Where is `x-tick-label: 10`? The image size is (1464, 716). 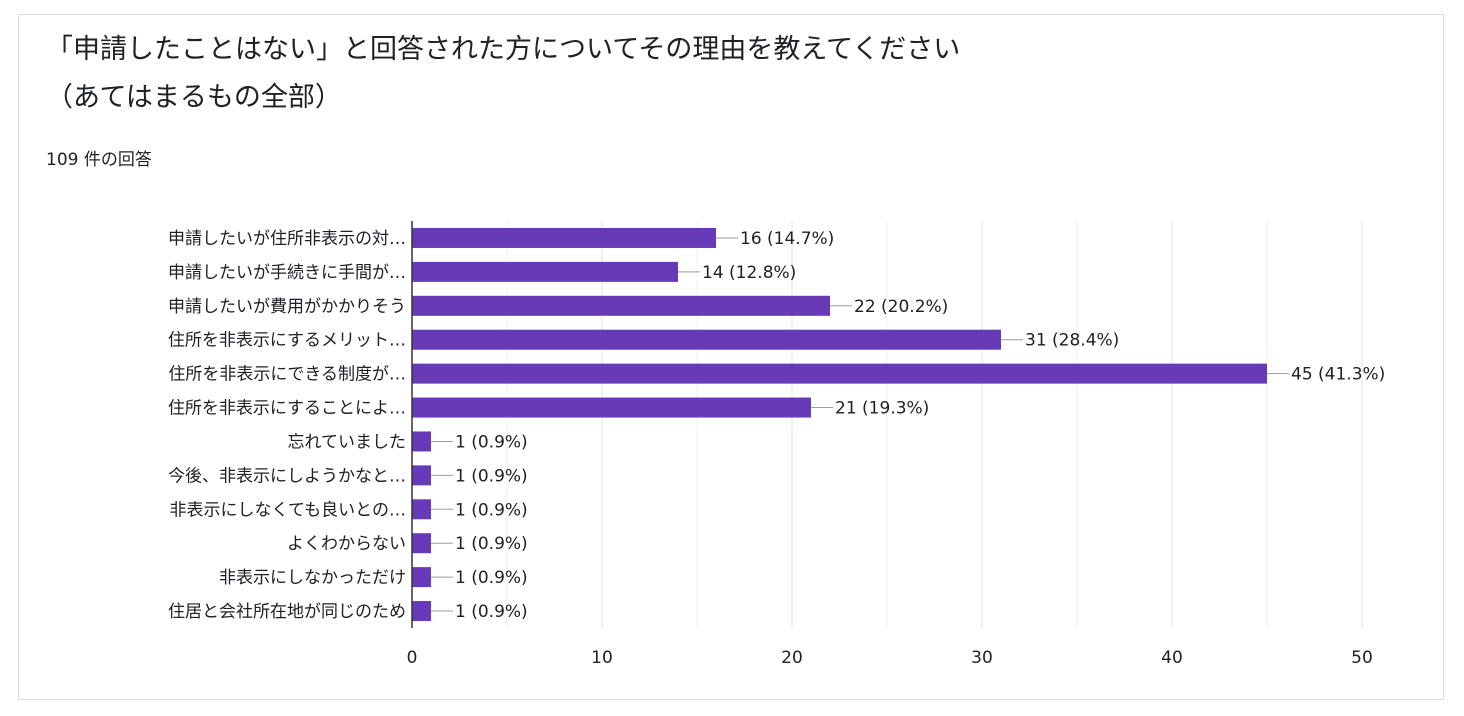
x-tick-label: 10 is located at coordinates (602, 658).